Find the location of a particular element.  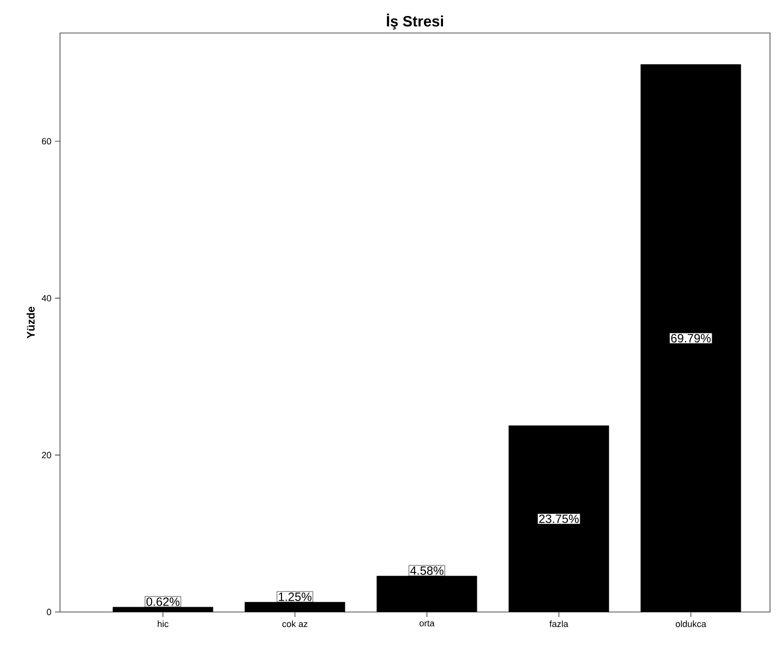

y-tick-label: 0 is located at coordinates (49, 612).